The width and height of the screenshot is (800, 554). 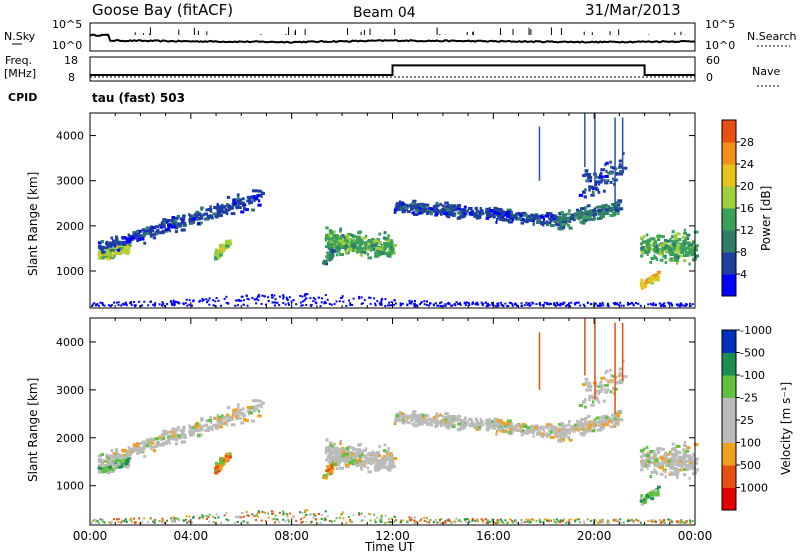 What do you see at coordinates (713, 60) in the screenshot?
I see `nave-right-tick-top: 60` at bounding box center [713, 60].